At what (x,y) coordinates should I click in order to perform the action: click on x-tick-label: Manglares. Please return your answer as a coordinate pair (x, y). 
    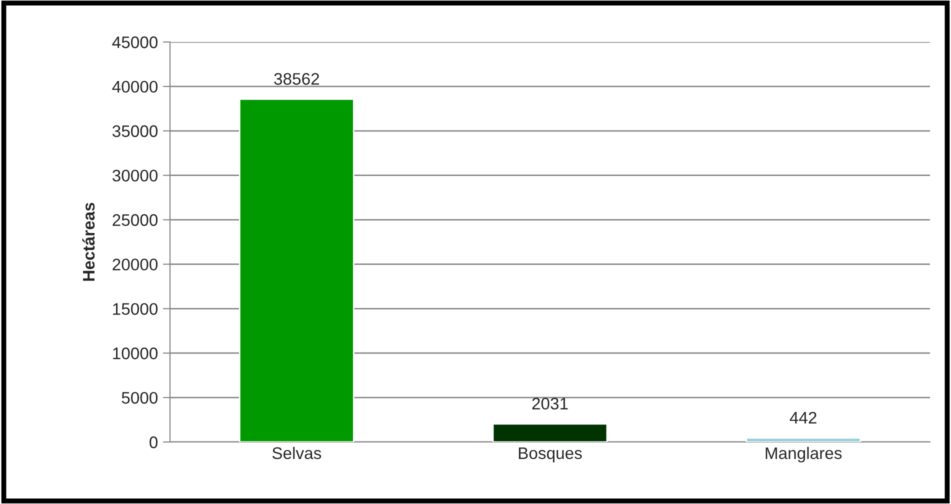
    Looking at the image, I should click on (804, 454).